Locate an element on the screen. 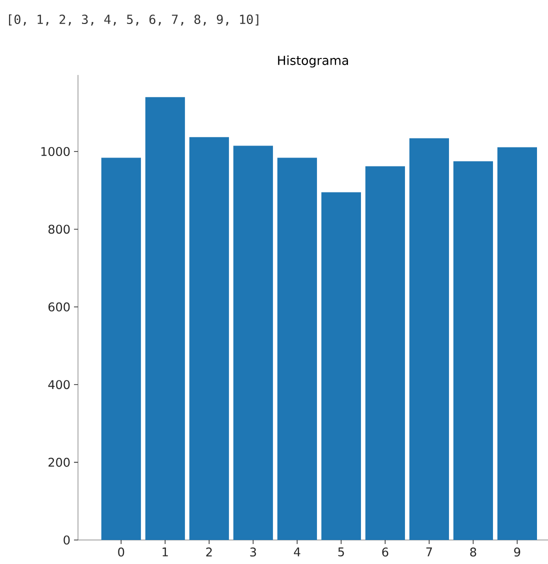 The height and width of the screenshot is (564, 548). x-tick-label: 0 is located at coordinates (121, 552).